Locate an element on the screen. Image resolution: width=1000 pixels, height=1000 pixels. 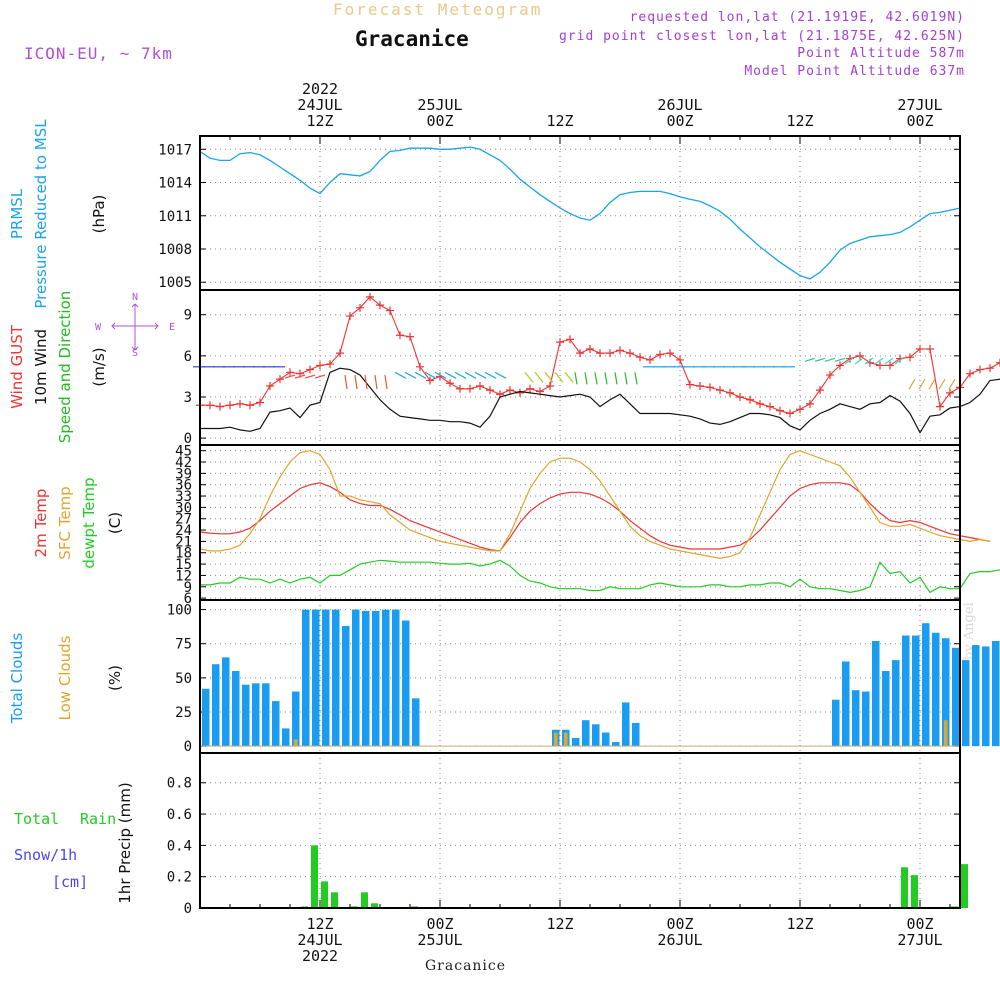
wind-speed-line is located at coordinates (600, 400).